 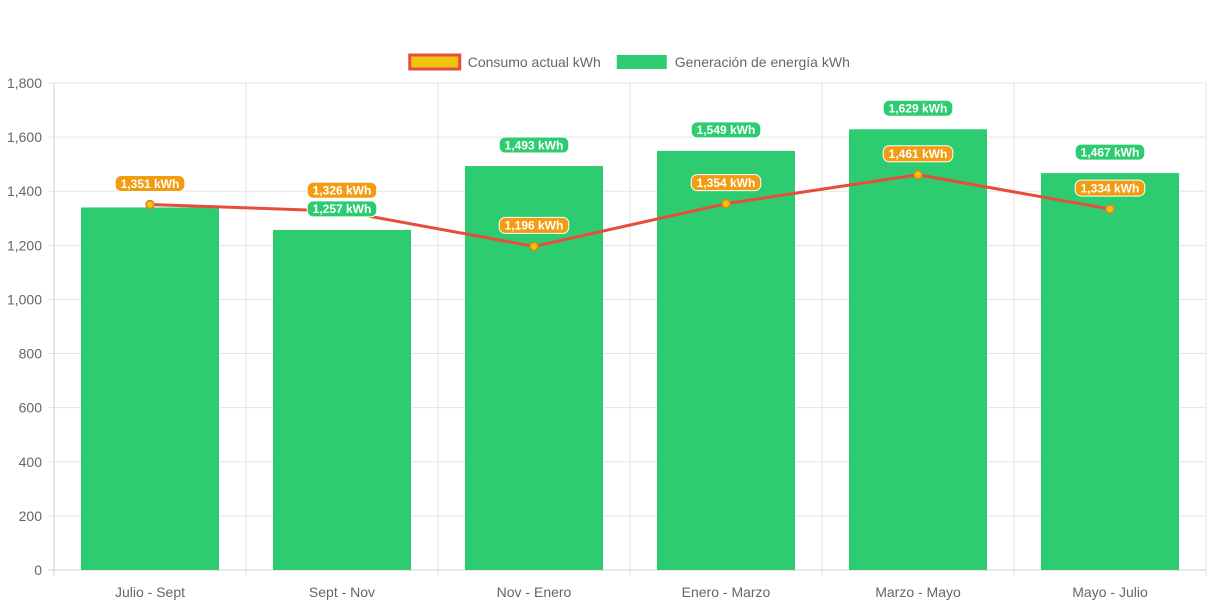 I want to click on svg-text: Consumo actual kWh, so click(x=534, y=62).